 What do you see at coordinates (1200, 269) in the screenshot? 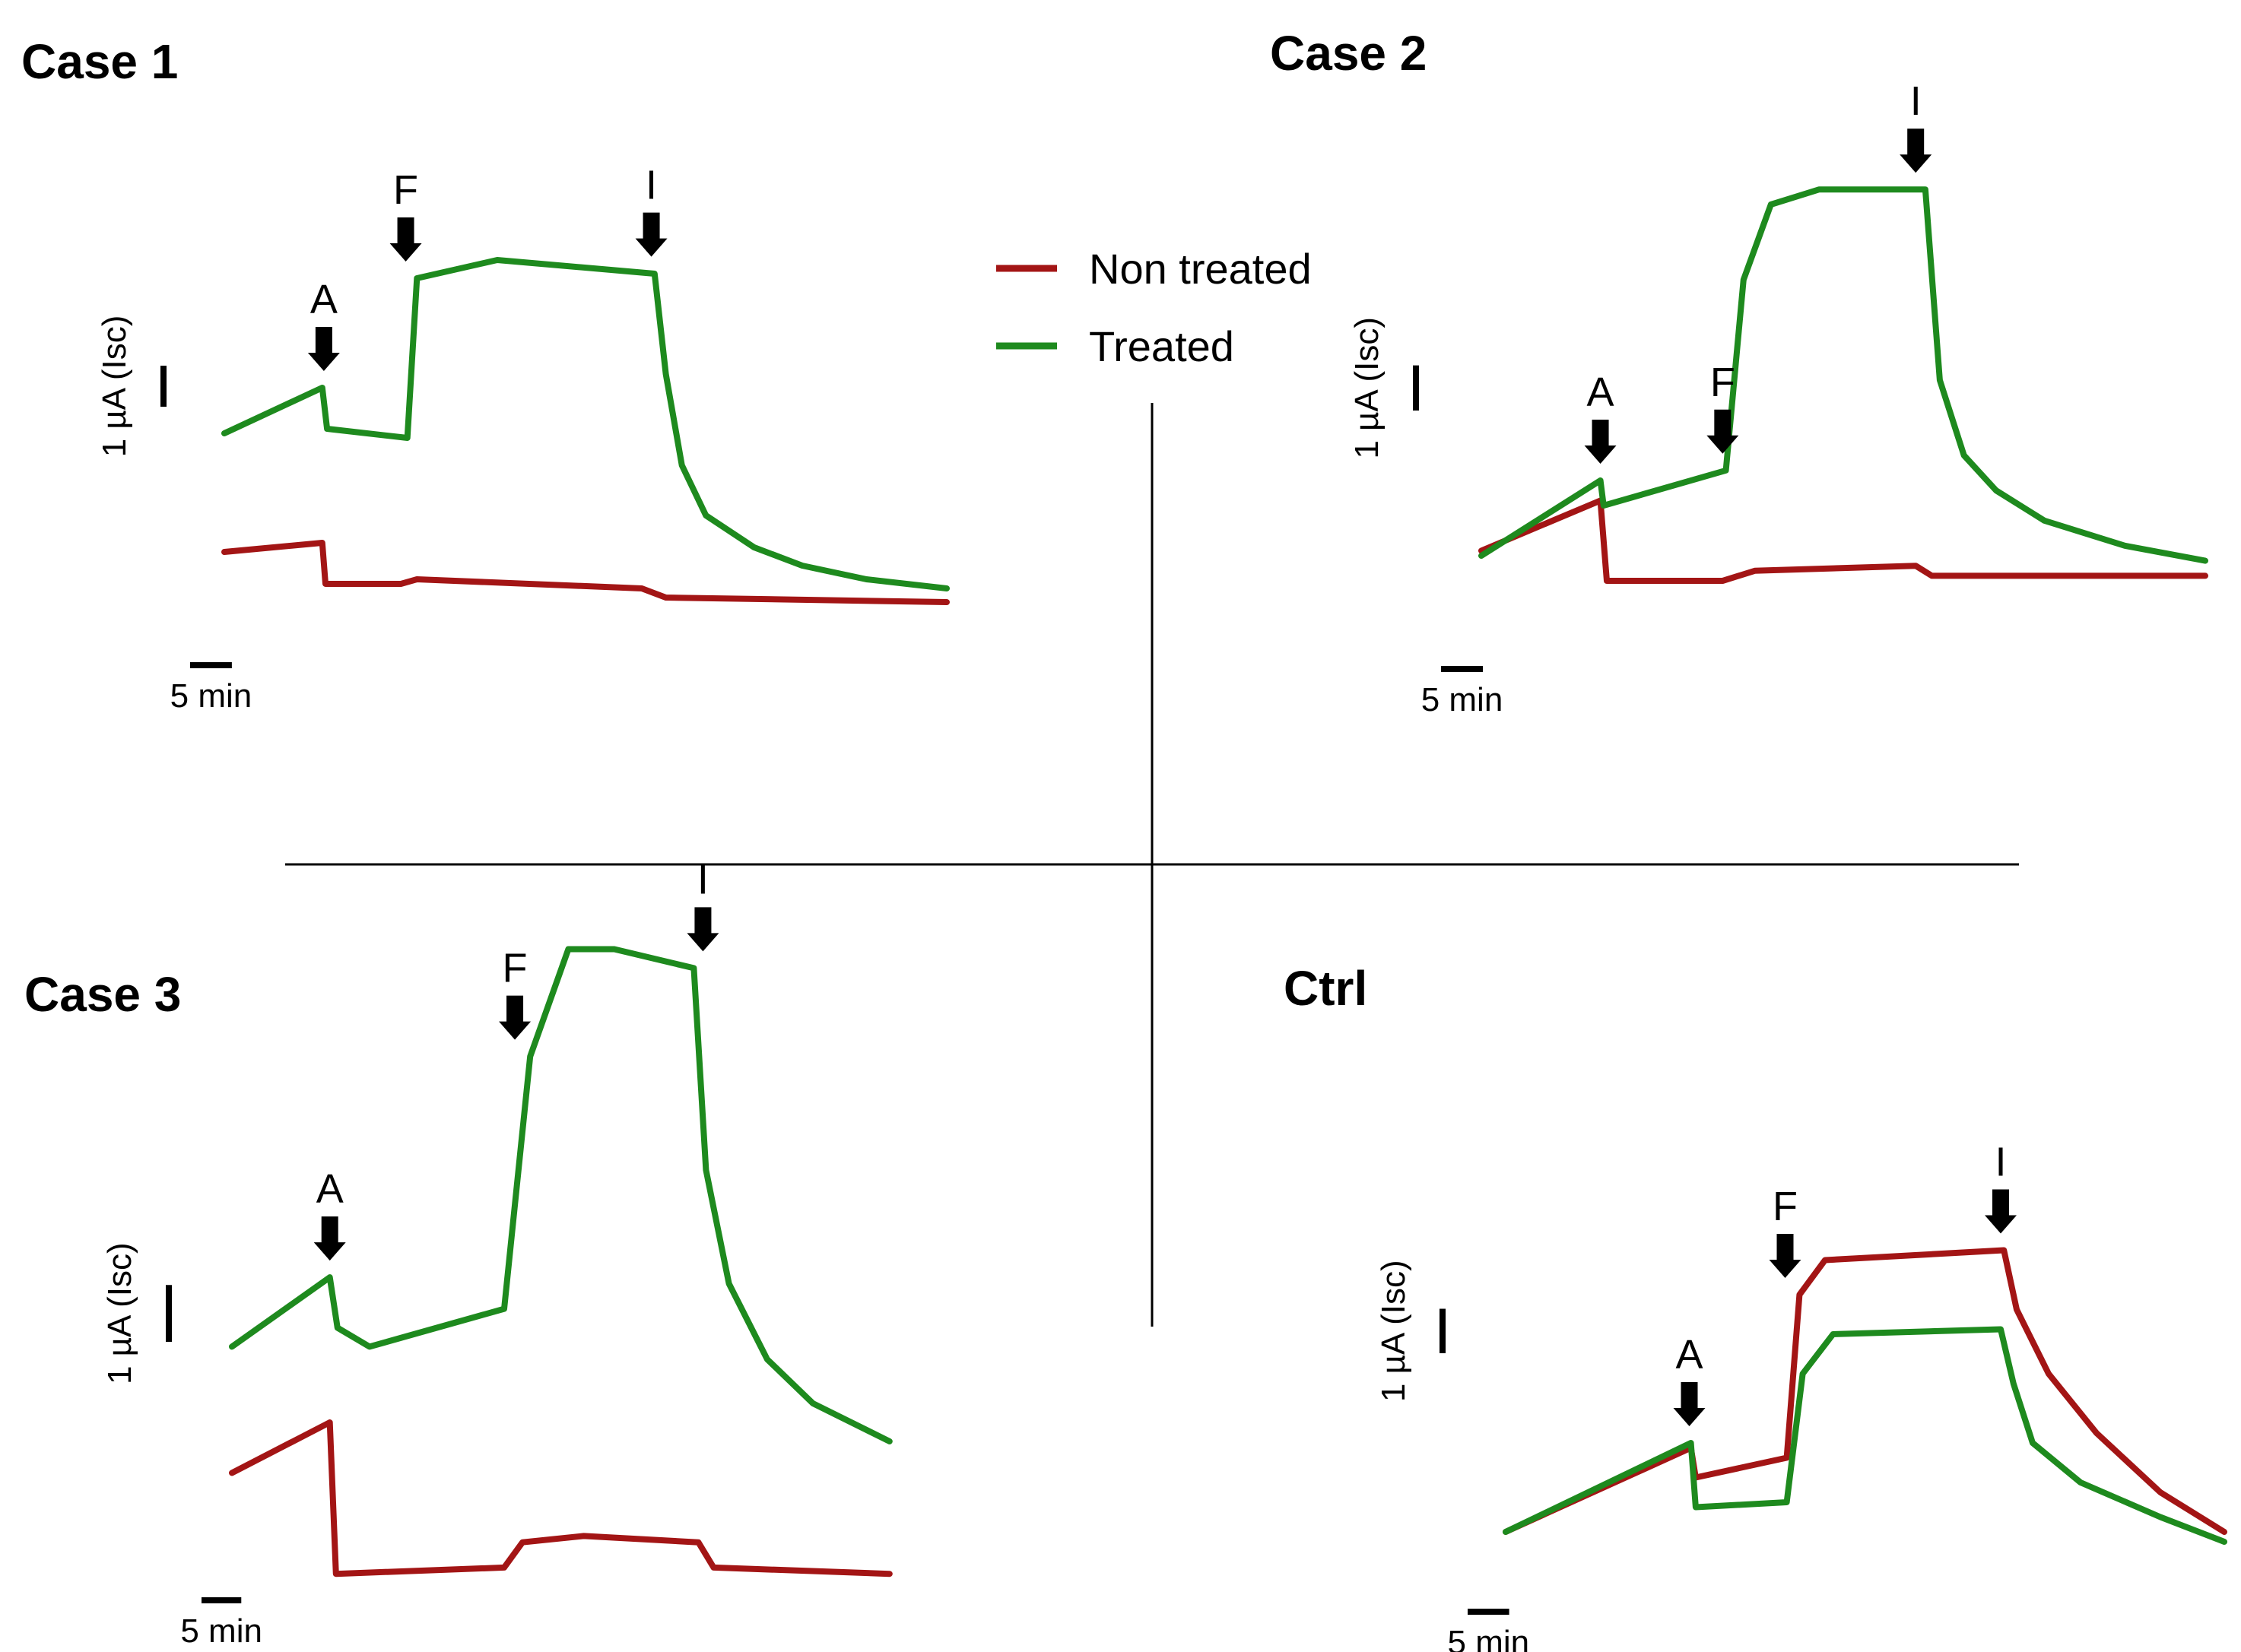
I see `legend-label-non-treated: Non treated` at bounding box center [1200, 269].